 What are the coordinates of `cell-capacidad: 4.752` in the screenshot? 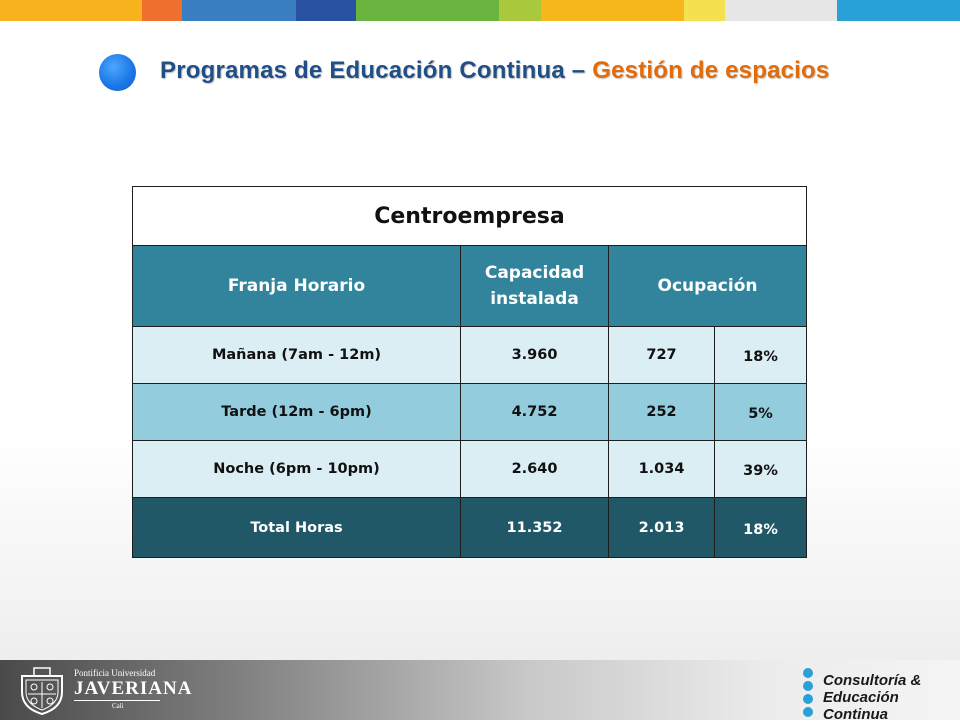 It's located at (534, 412).